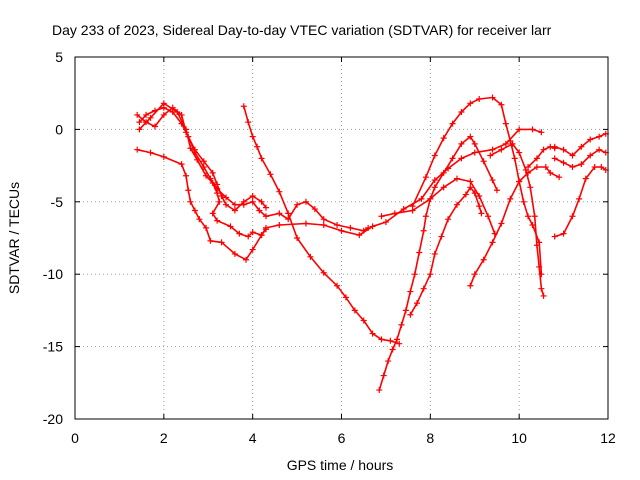  Describe the element at coordinates (340, 465) in the screenshot. I see `x-axis-label: GPS time / hours` at that location.